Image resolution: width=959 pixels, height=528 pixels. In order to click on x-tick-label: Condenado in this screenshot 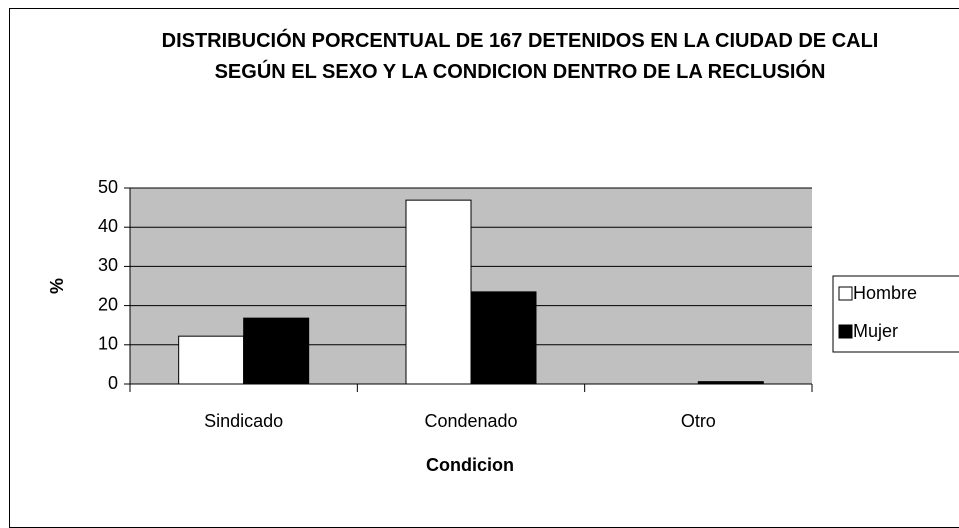, I will do `click(470, 421)`.